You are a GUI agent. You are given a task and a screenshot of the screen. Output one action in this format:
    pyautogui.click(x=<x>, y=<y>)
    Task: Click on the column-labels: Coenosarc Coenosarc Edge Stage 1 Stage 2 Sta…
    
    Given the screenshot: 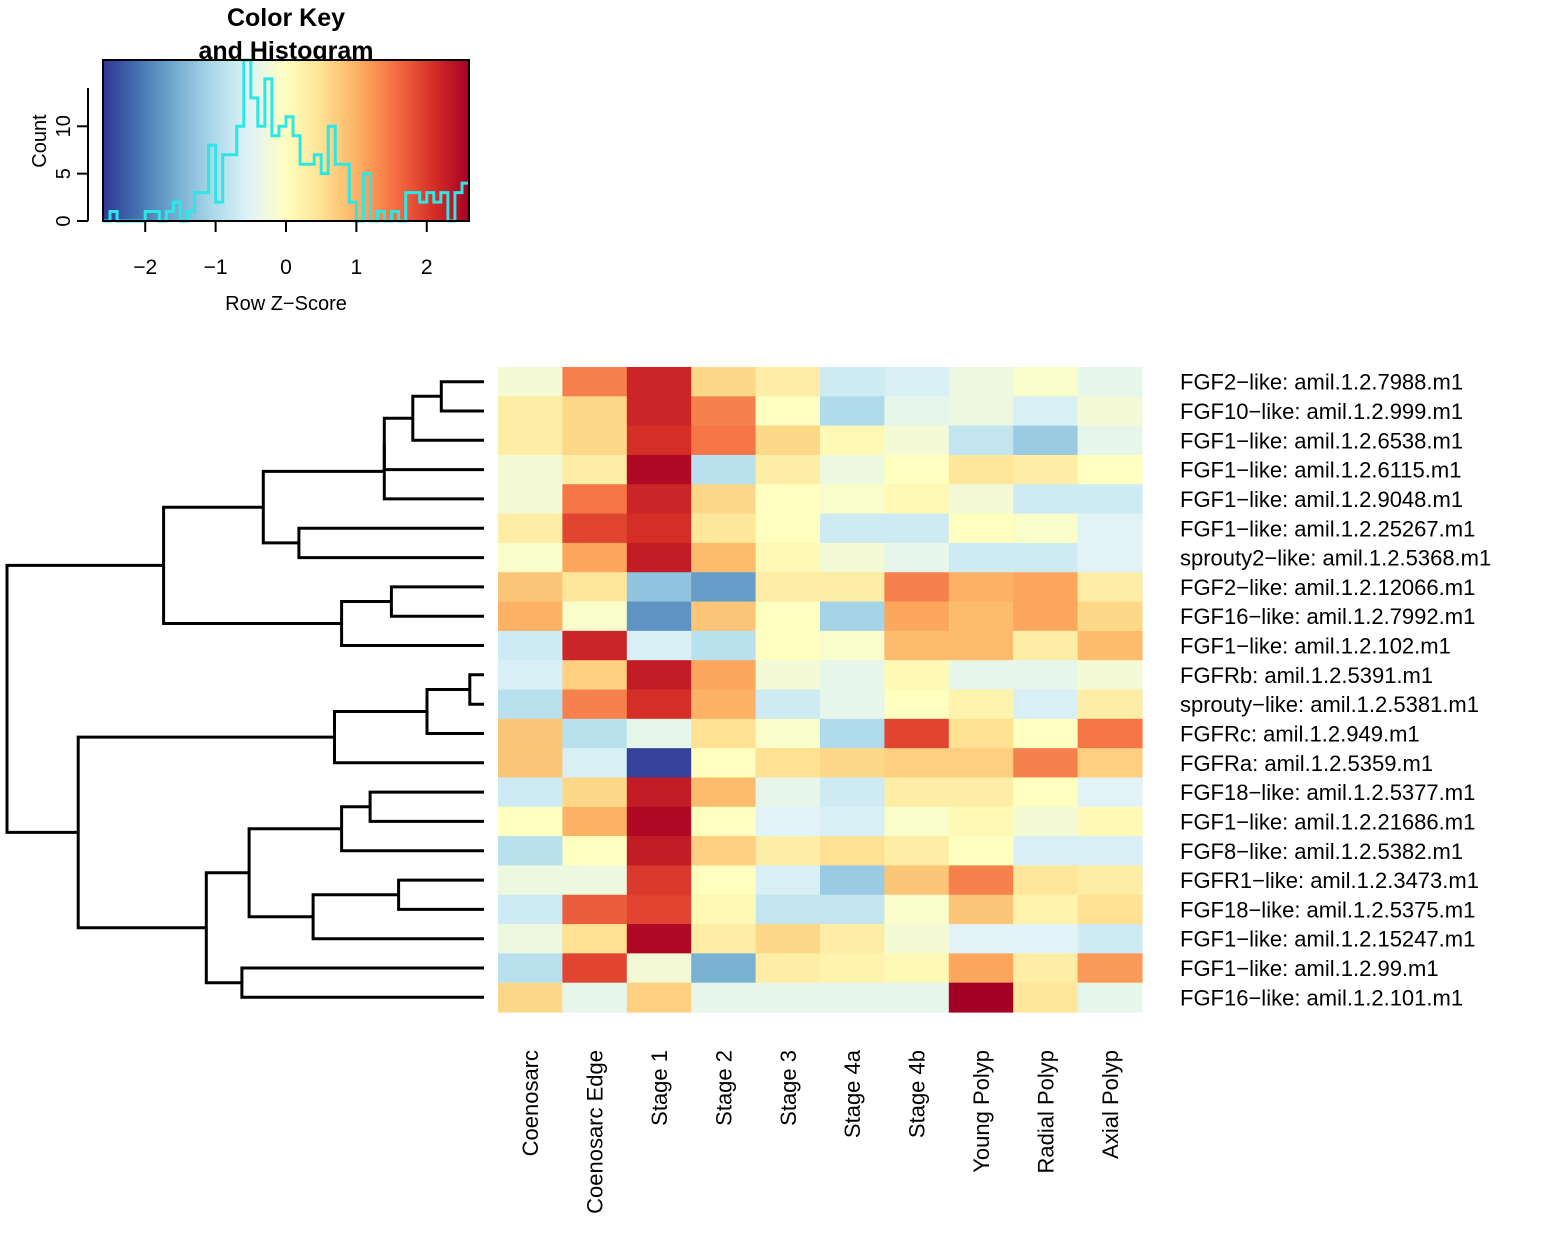 What is the action you would take?
    pyautogui.click(x=820, y=1131)
    